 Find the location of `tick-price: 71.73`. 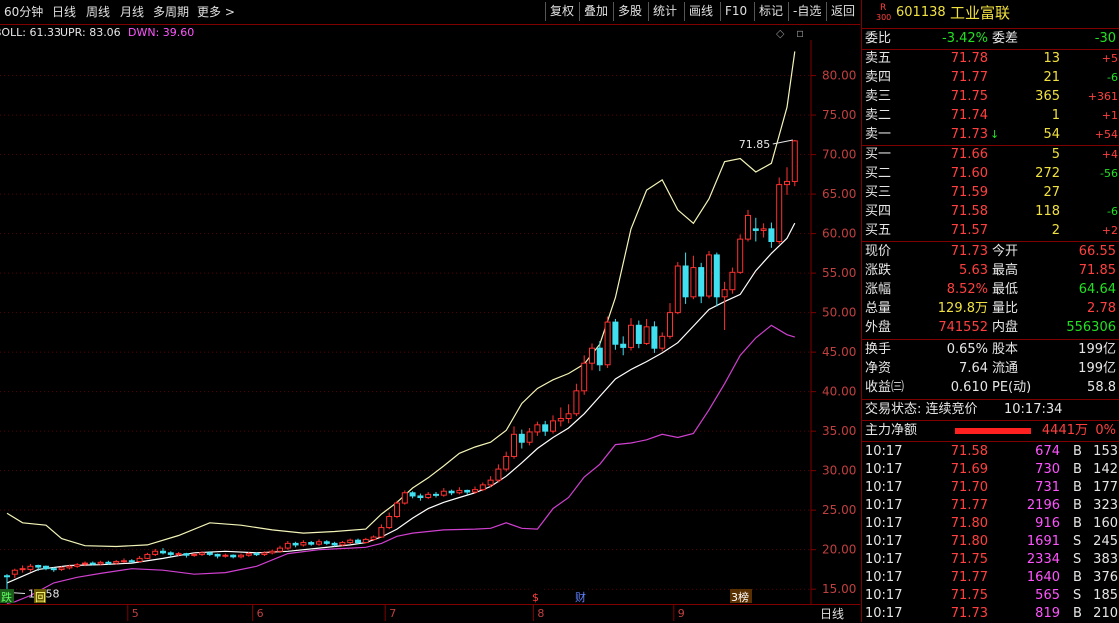

tick-price: 71.73 is located at coordinates (969, 613).